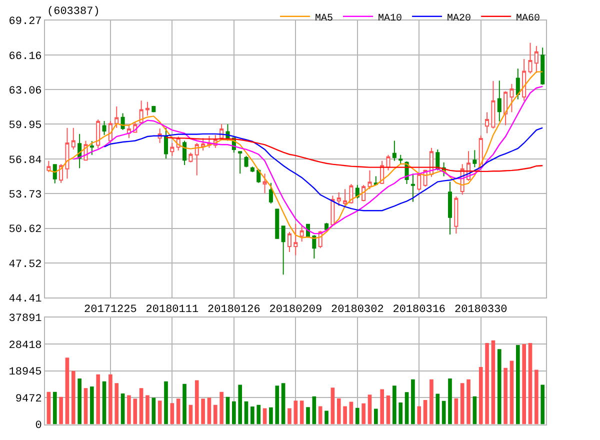 The width and height of the screenshot is (600, 440). What do you see at coordinates (172, 310) in the screenshot?
I see `x-tick-label: 20180111` at bounding box center [172, 310].